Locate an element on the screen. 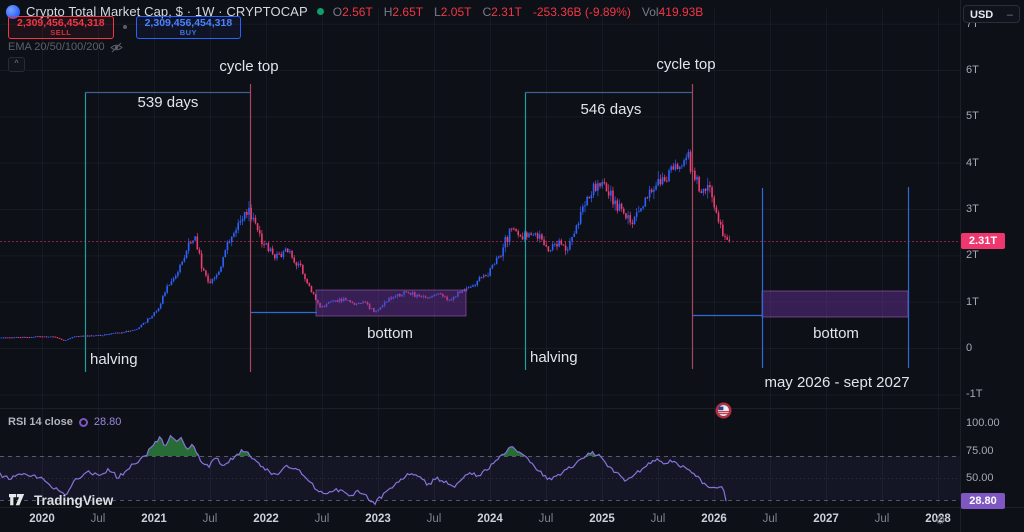 The height and width of the screenshot is (532, 1024). halving-label-1: halving is located at coordinates (114, 359).